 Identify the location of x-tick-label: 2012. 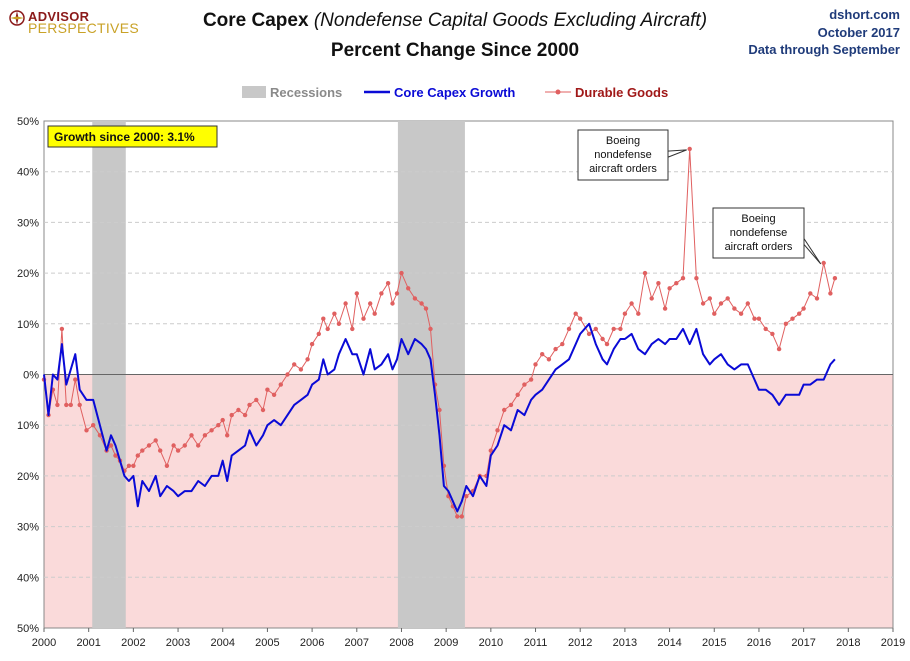
(580, 643).